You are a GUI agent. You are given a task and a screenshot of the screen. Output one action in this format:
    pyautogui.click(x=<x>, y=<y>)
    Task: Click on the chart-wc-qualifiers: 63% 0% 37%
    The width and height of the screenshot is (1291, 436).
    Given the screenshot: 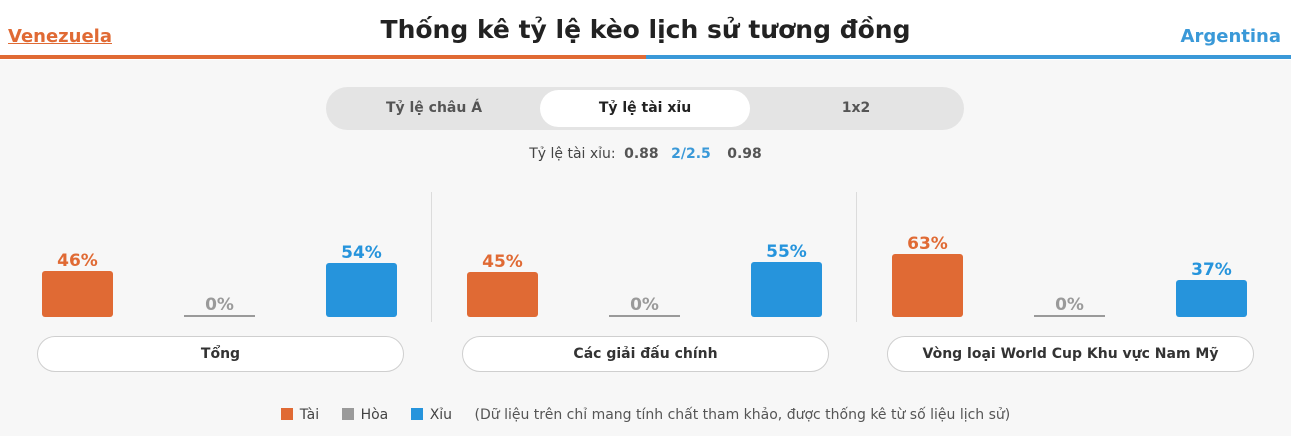 What is the action you would take?
    pyautogui.click(x=1069, y=275)
    